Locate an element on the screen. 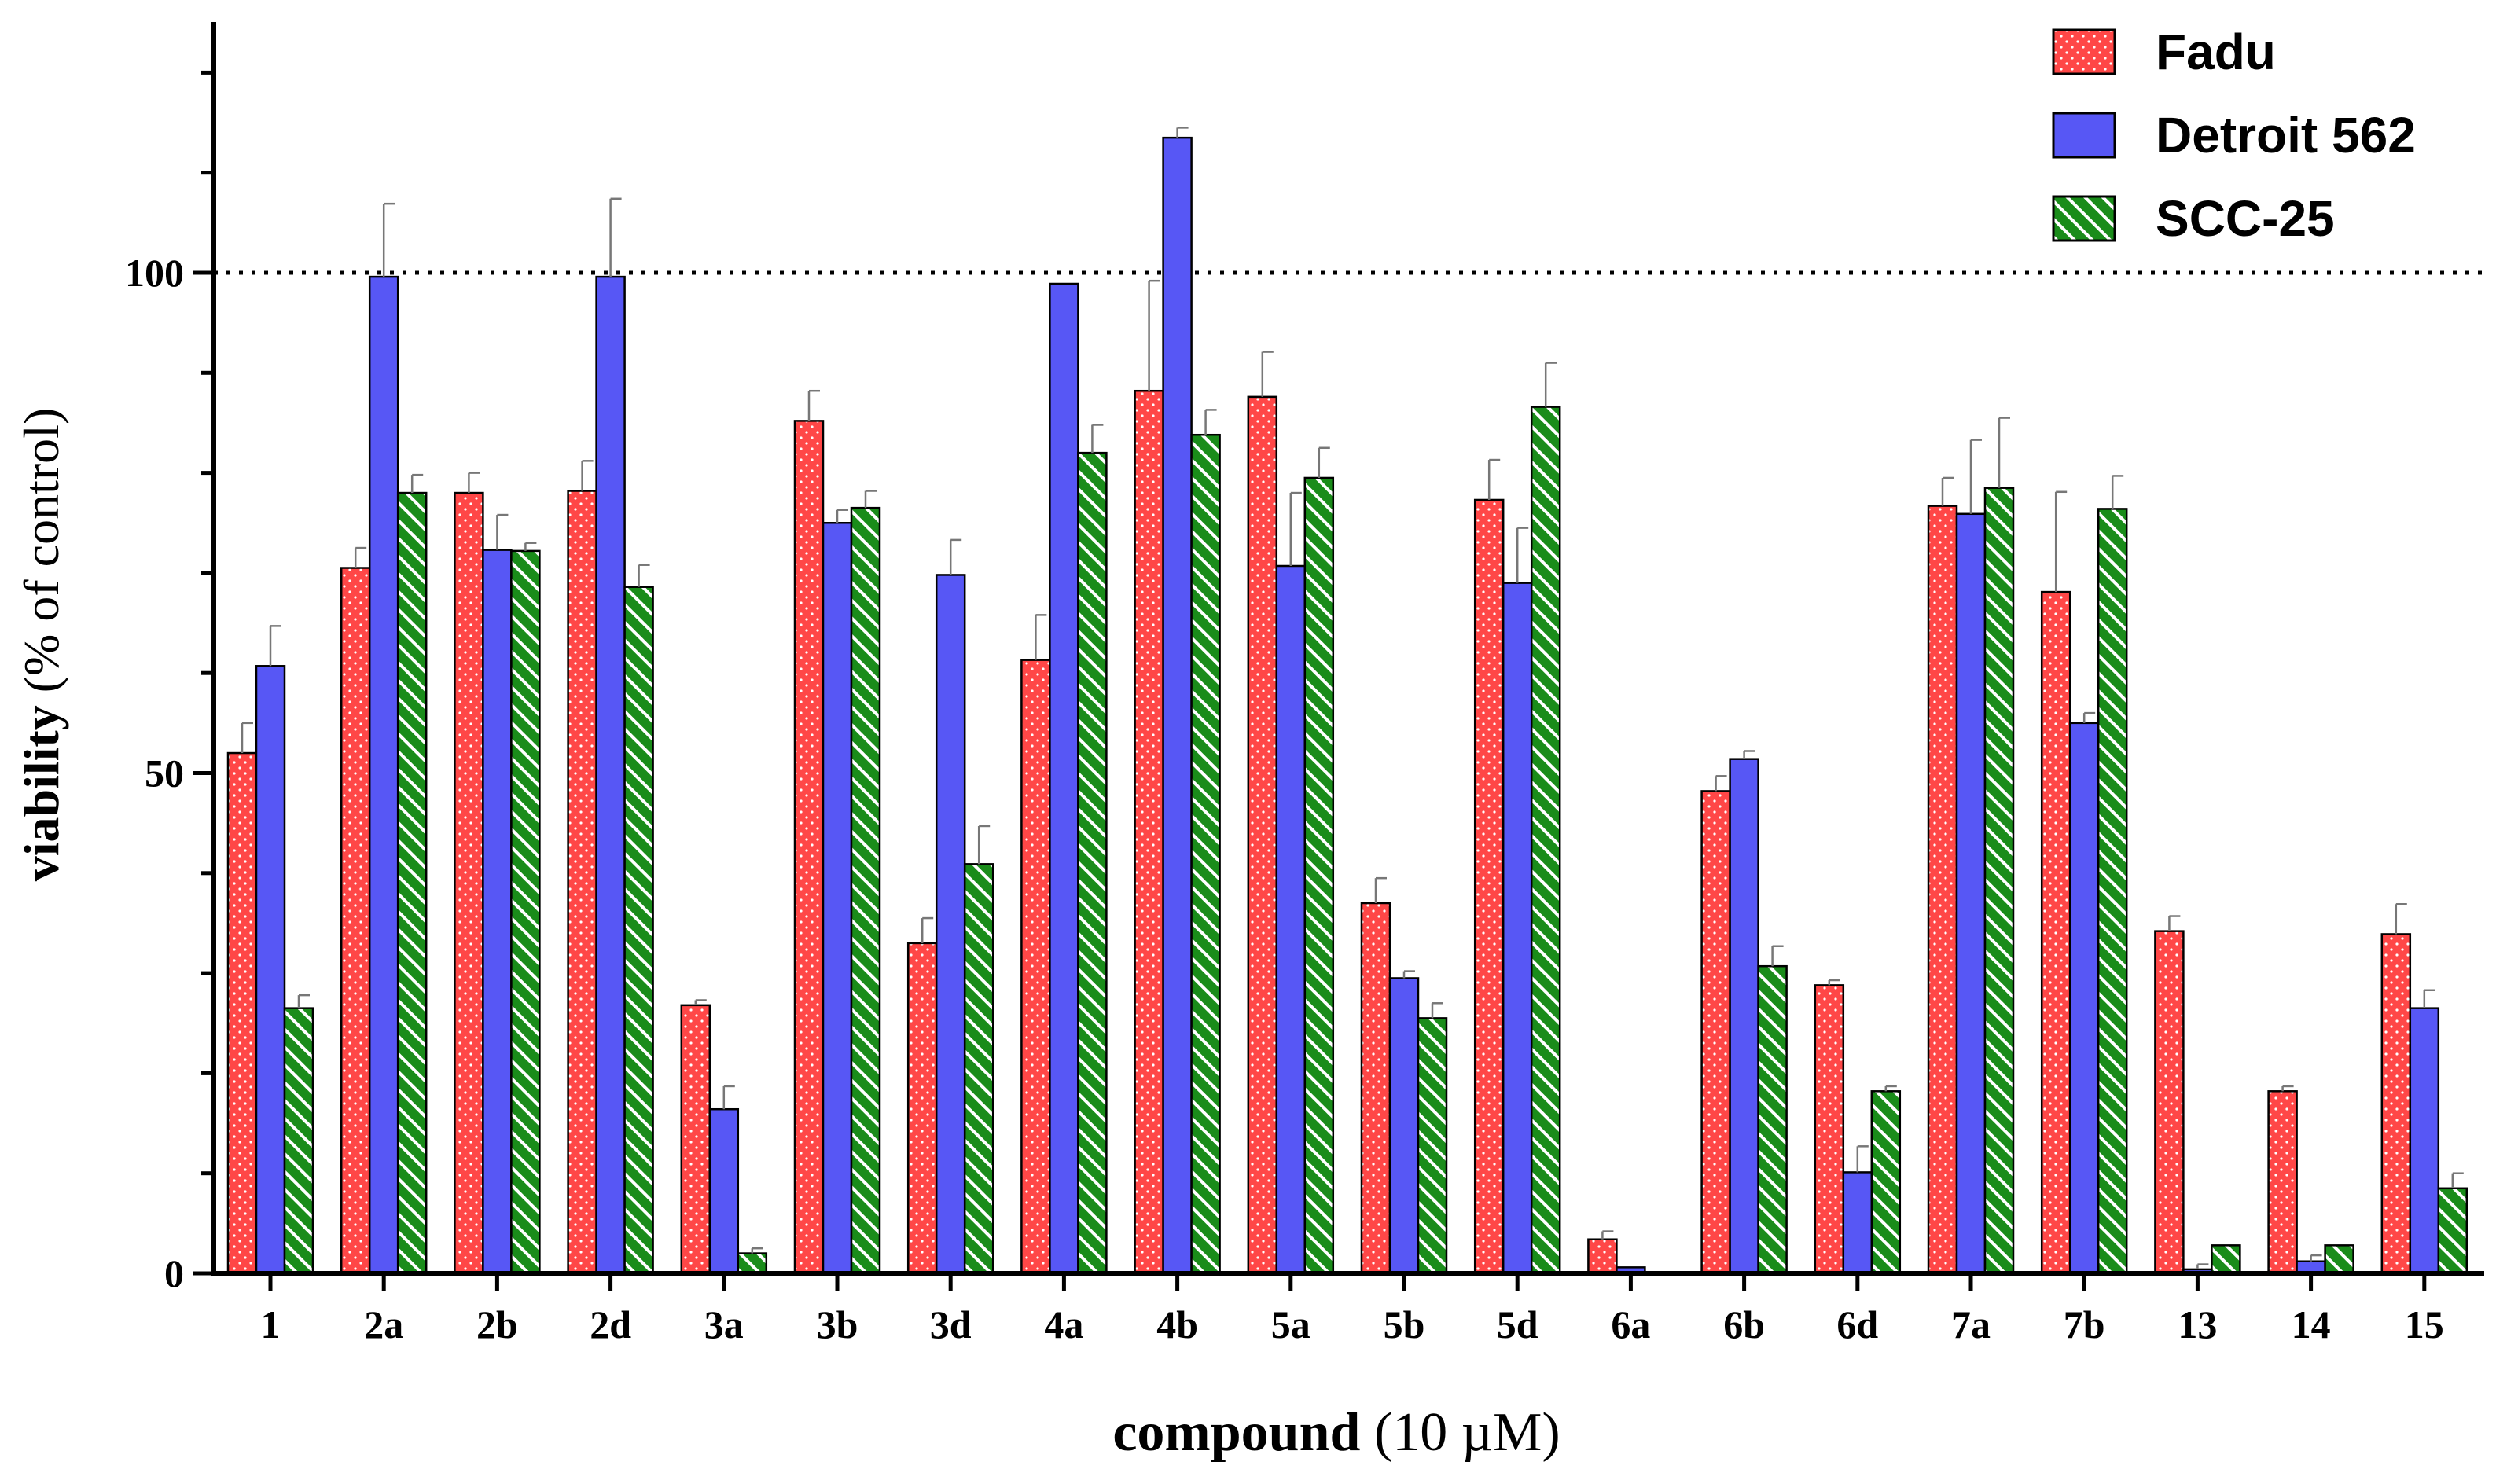 This screenshot has width=2507, height=1484. bar-scc-25-5a is located at coordinates (1319, 875).